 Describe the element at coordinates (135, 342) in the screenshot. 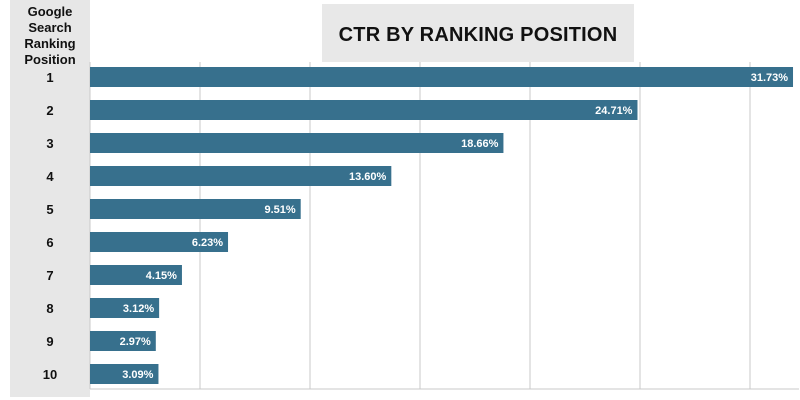

I see `bar-value-label: 2.97%` at that location.